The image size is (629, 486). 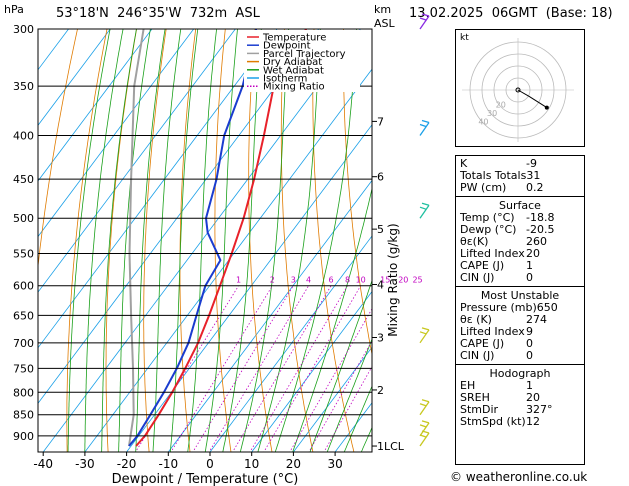 What do you see at coordinates (23, 343) in the screenshot?
I see `pressure-tick-label: 700` at bounding box center [23, 343].